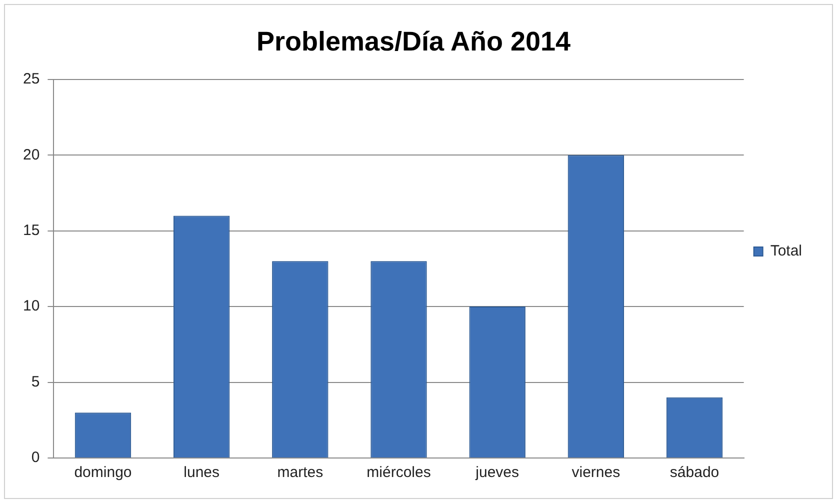  What do you see at coordinates (31, 79) in the screenshot?
I see `y-tick-label: 25` at bounding box center [31, 79].